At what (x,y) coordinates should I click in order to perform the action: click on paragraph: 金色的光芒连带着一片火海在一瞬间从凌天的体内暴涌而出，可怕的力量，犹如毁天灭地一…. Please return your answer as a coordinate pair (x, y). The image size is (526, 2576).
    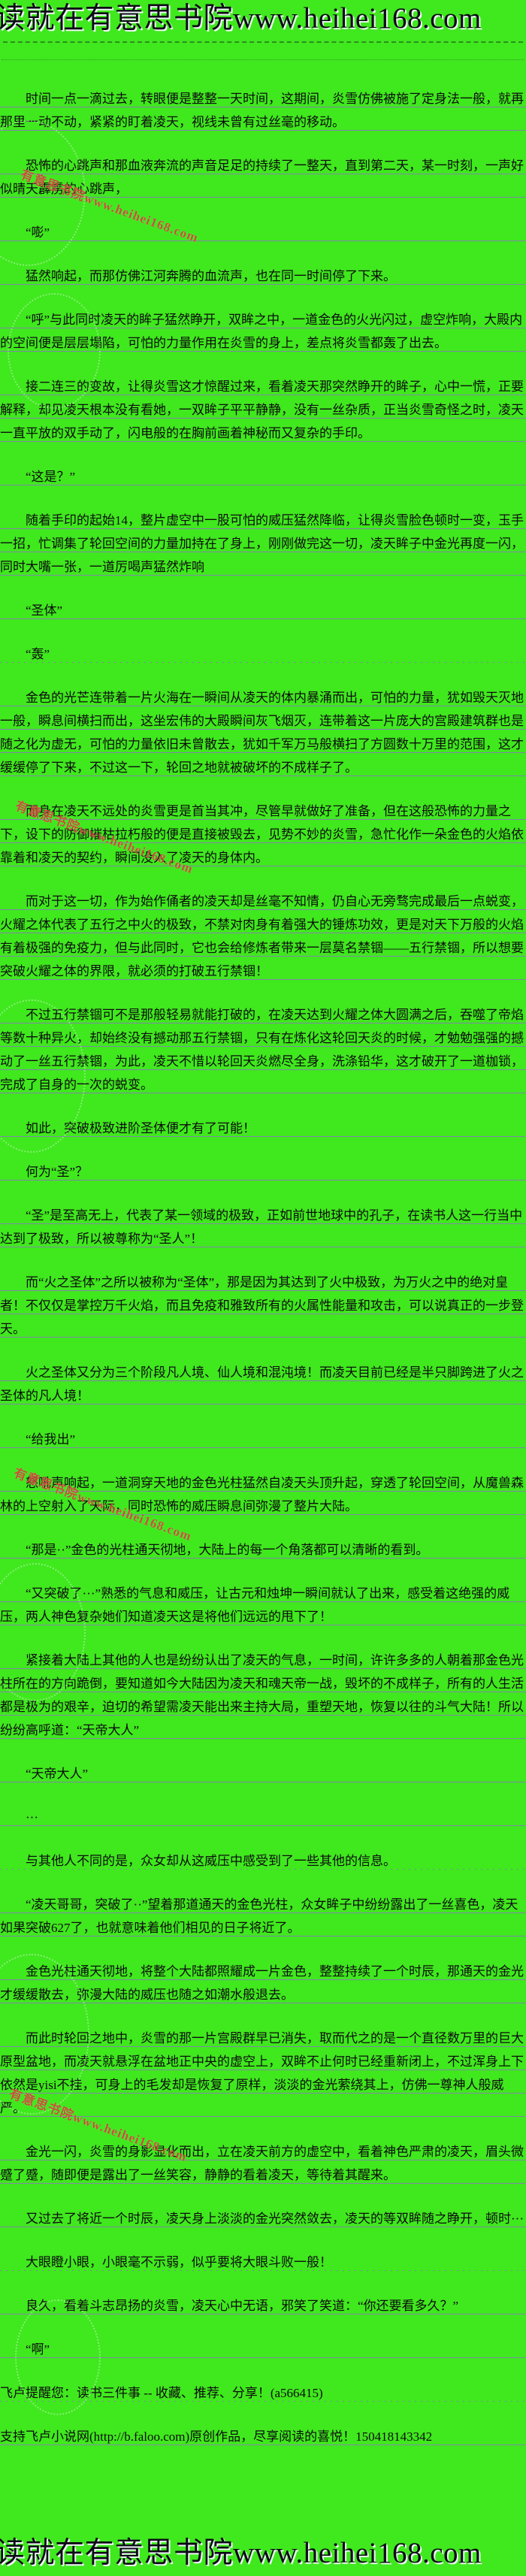
    Looking at the image, I should click on (263, 733).